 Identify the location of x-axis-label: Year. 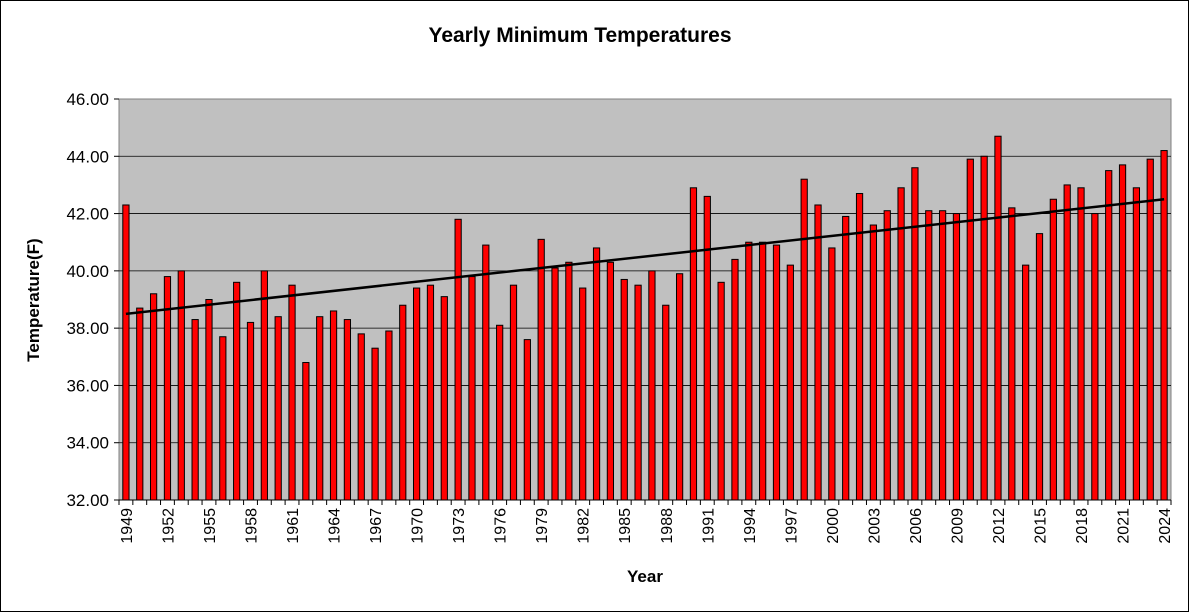
(645, 576).